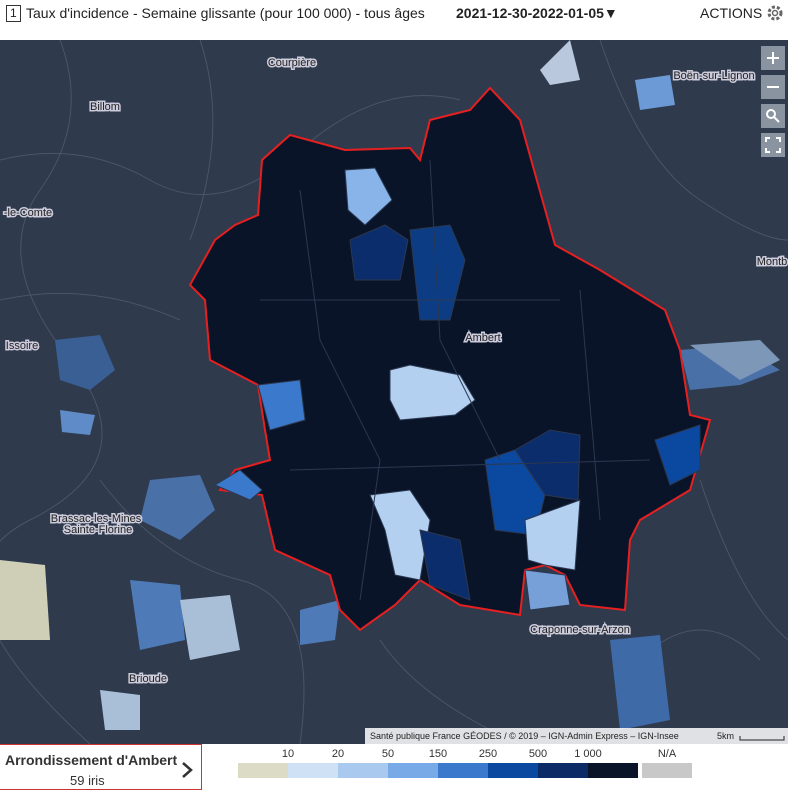 The image size is (788, 791). What do you see at coordinates (91, 760) in the screenshot?
I see `selection-name: Arrondissement d'Ambert` at bounding box center [91, 760].